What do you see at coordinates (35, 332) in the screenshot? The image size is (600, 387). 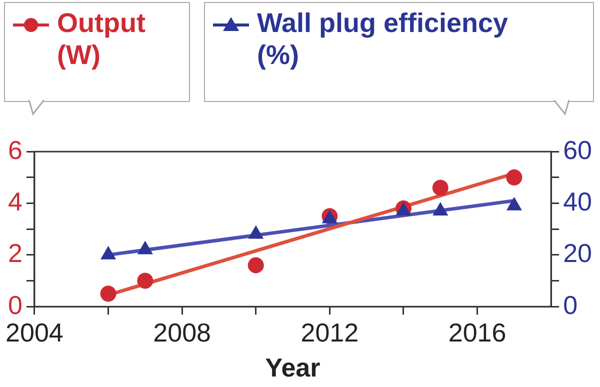 I see `x-tick-label: 2004` at bounding box center [35, 332].